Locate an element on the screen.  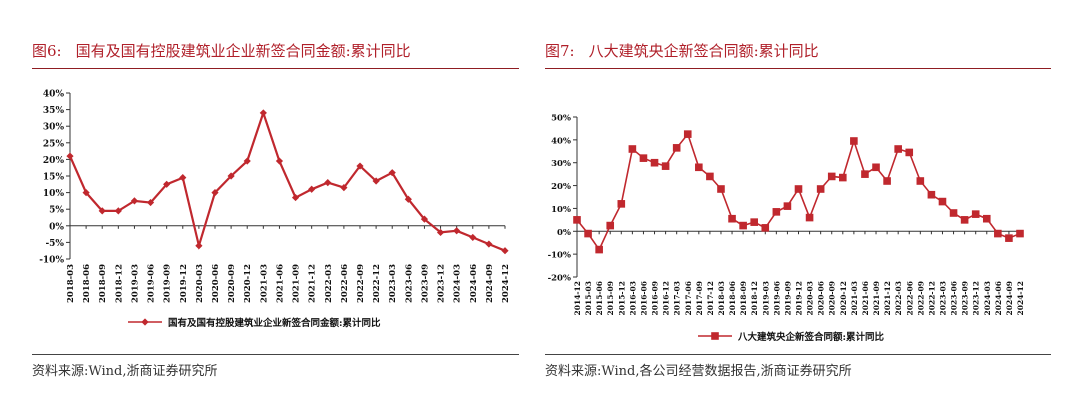
x-tick-label: 2024-03 is located at coordinates (987, 298).